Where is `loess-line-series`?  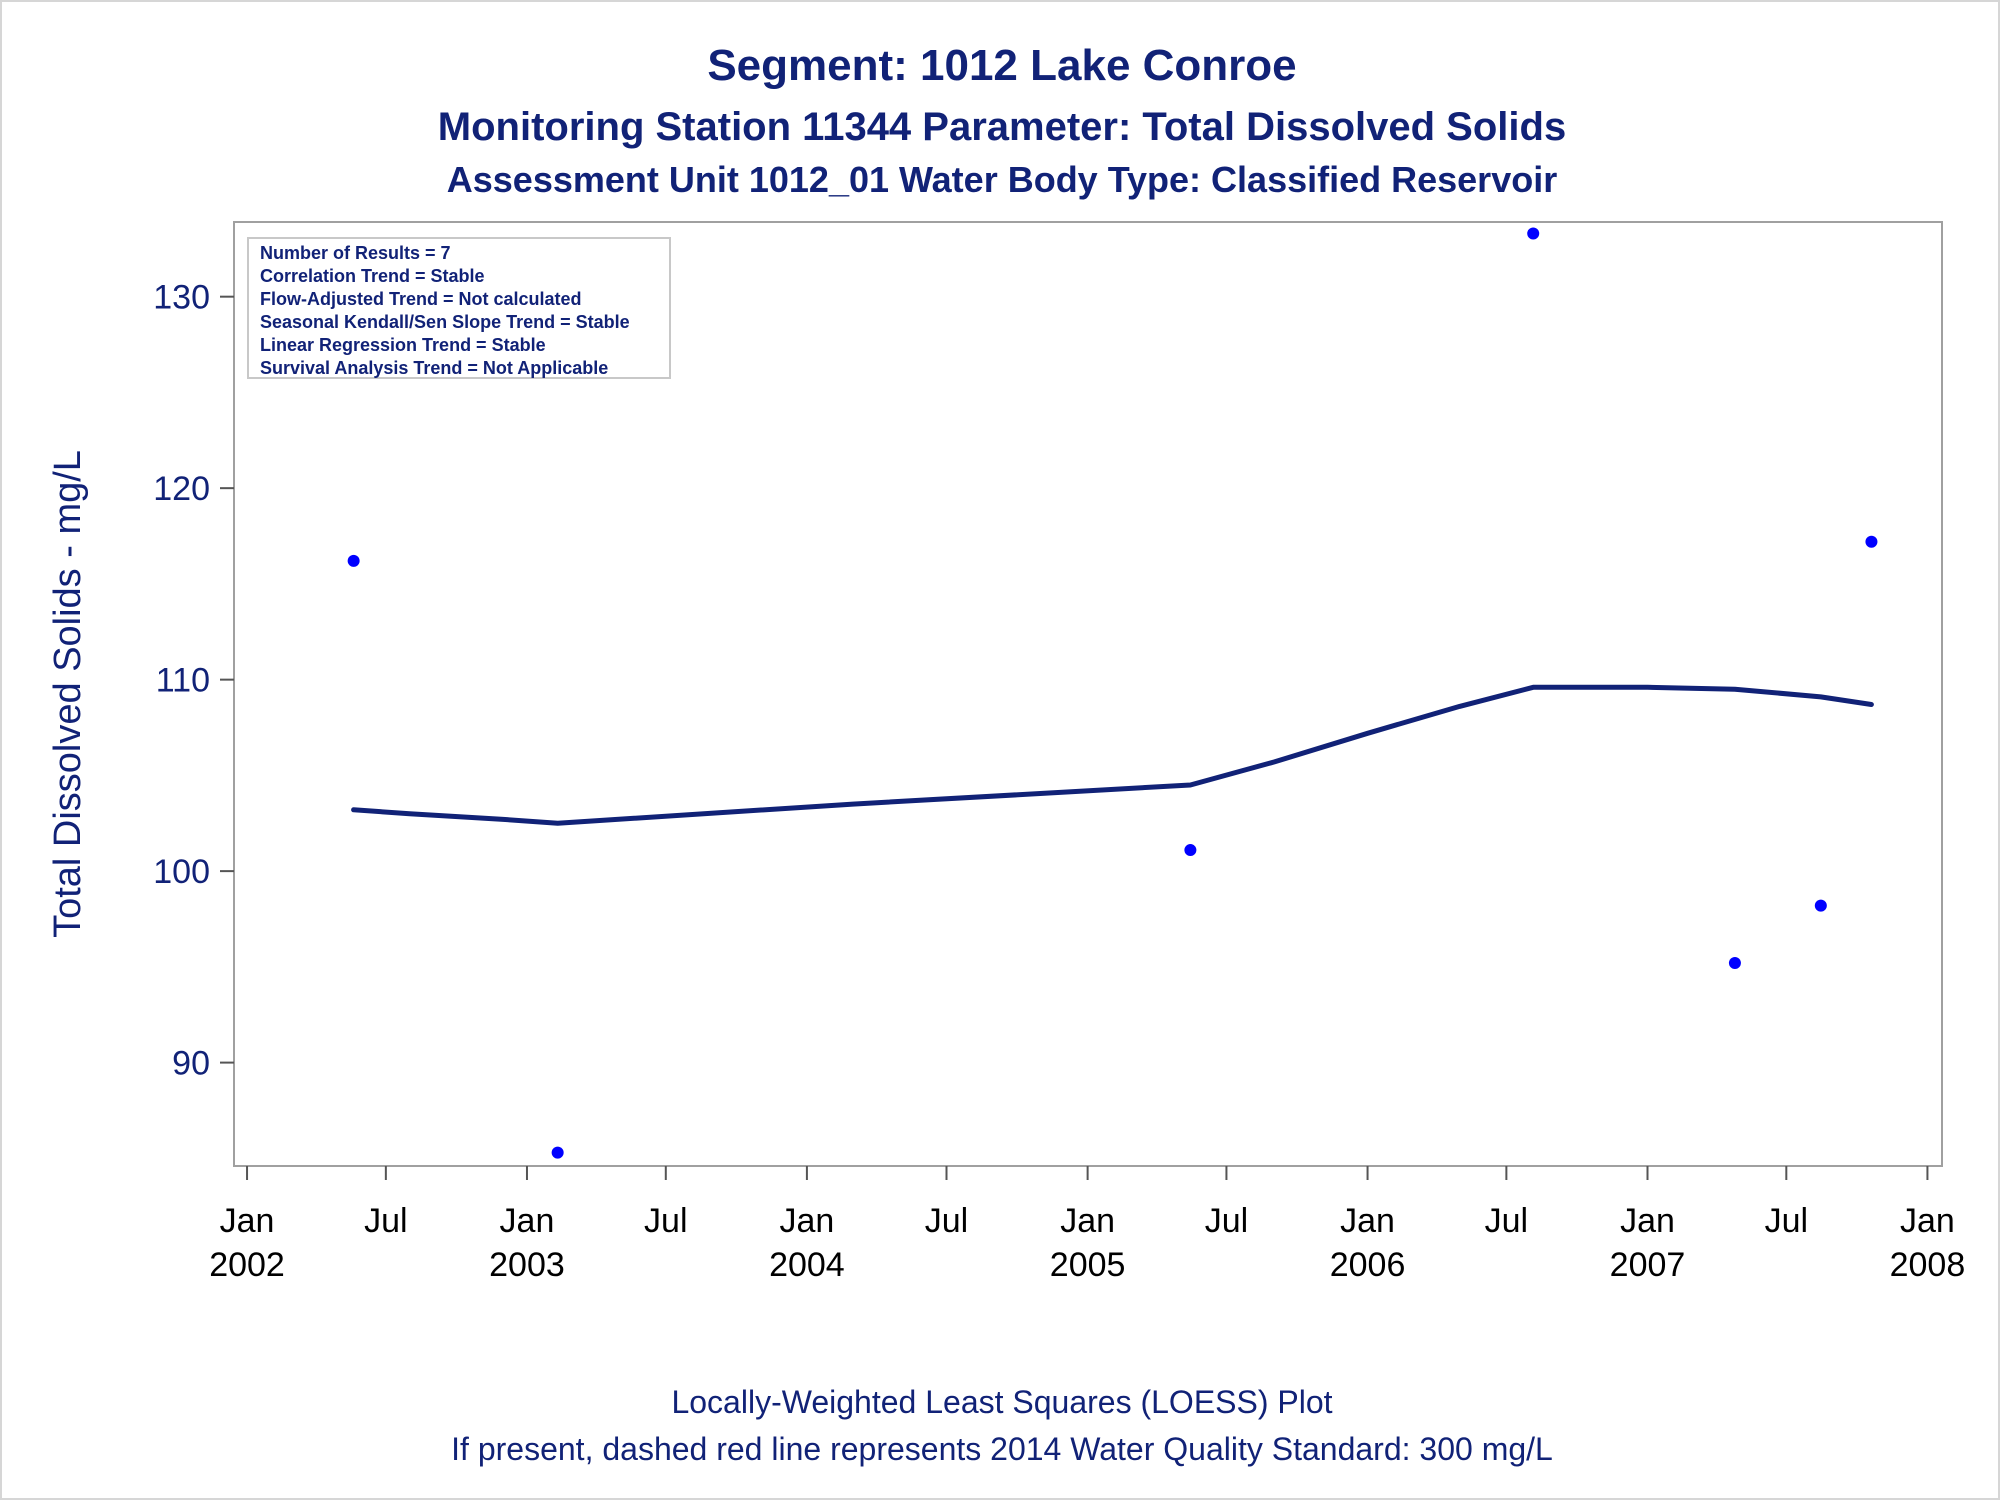
loess-line-series is located at coordinates (1112, 755).